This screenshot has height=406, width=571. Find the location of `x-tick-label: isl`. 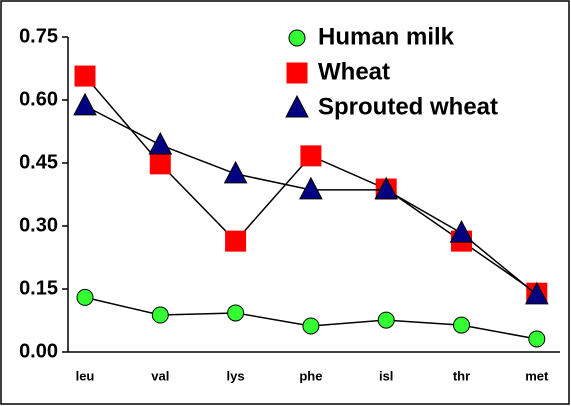

x-tick-label: isl is located at coordinates (386, 375).